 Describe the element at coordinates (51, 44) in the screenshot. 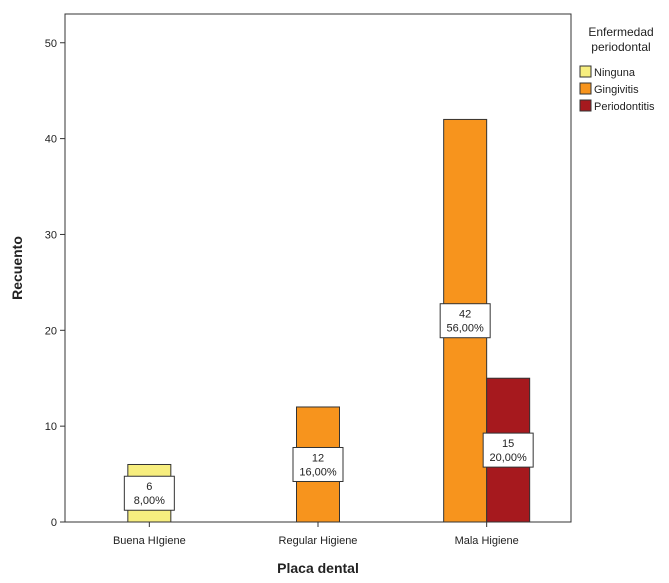

I see `y-tick-label: 50` at that location.